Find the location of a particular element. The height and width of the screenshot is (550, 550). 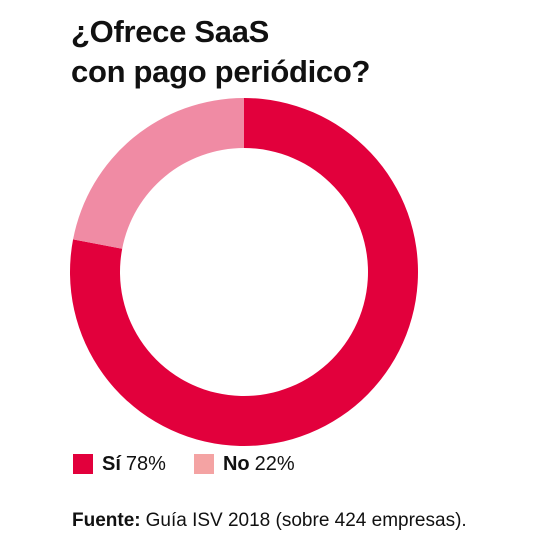

legend-item-no: No 22% is located at coordinates (244, 464).